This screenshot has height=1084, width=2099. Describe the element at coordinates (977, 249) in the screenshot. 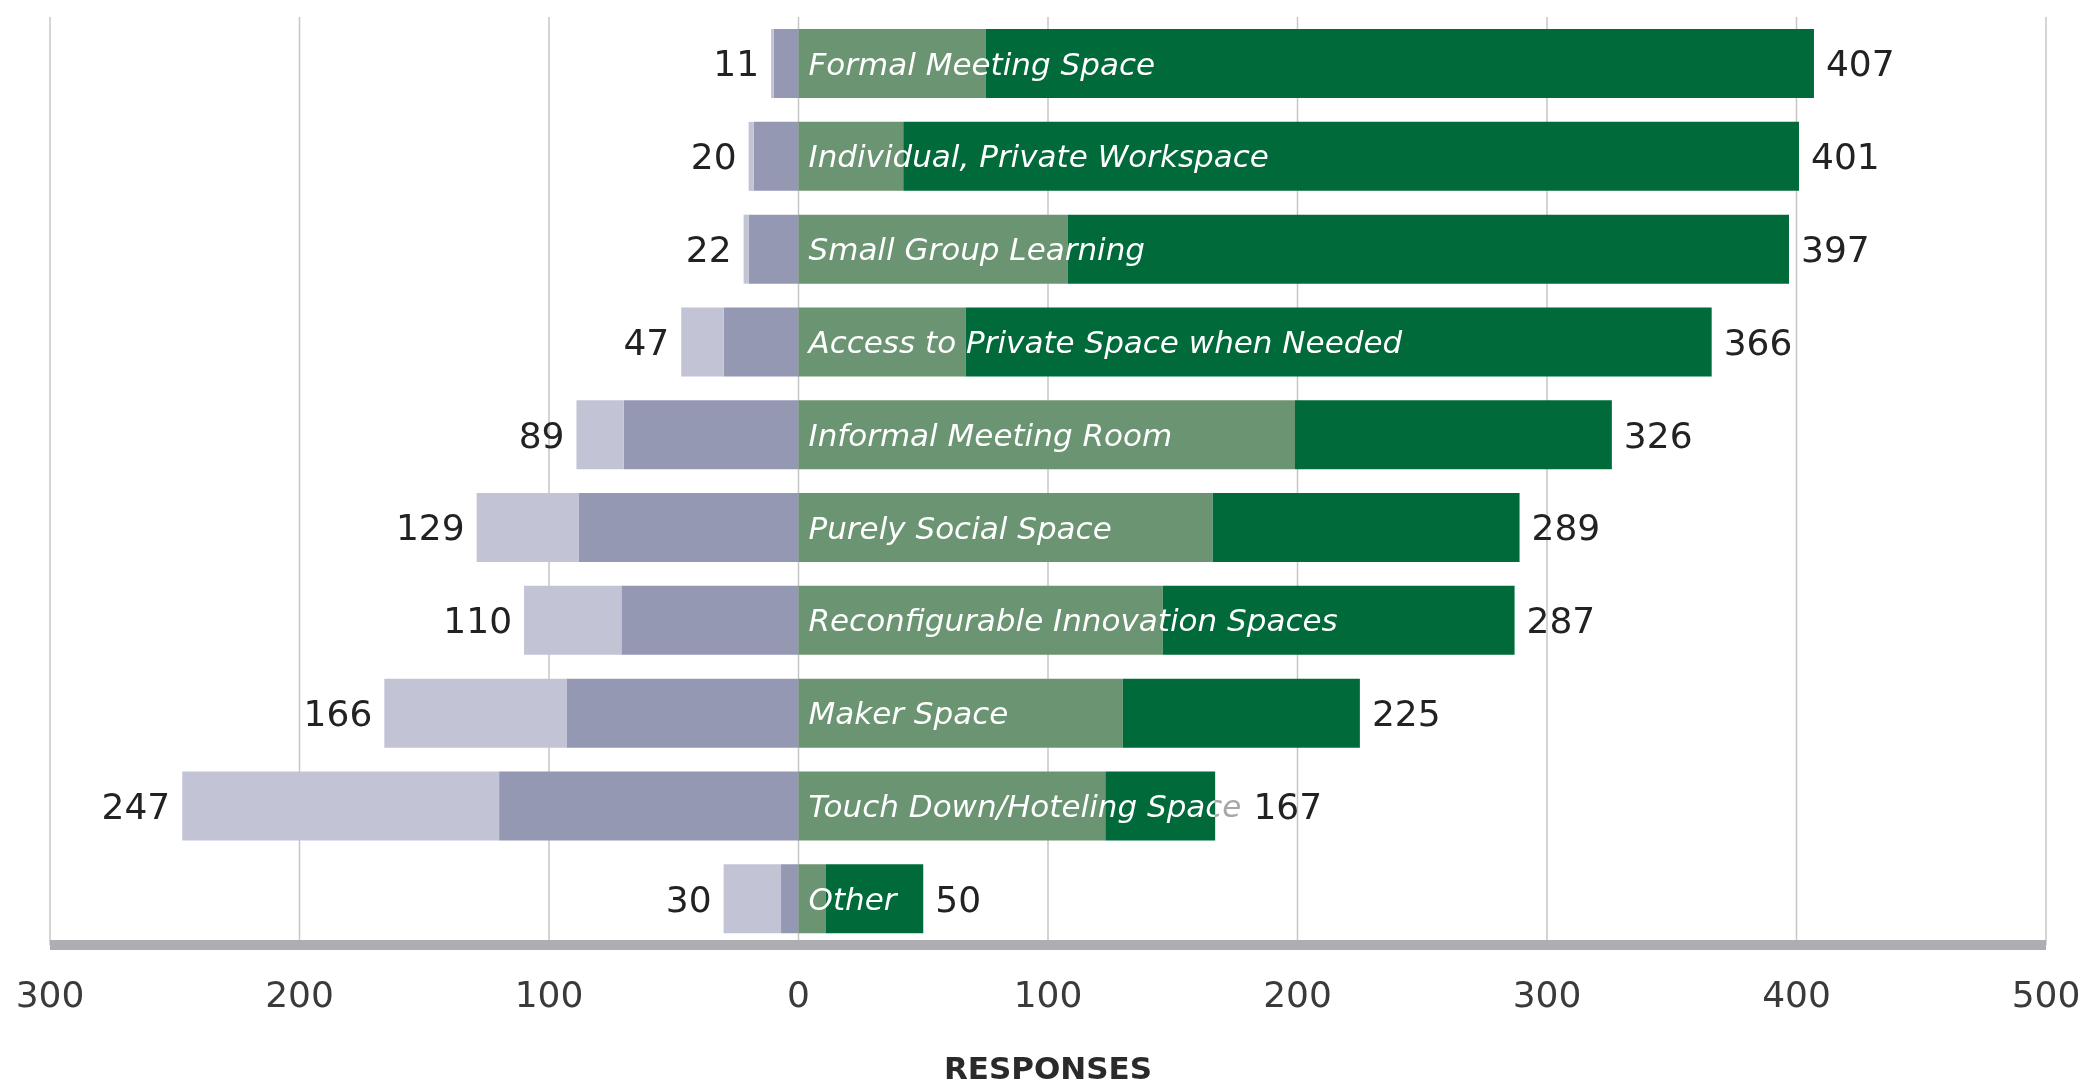

I see `y-tick-label: Small Group Learning` at that location.